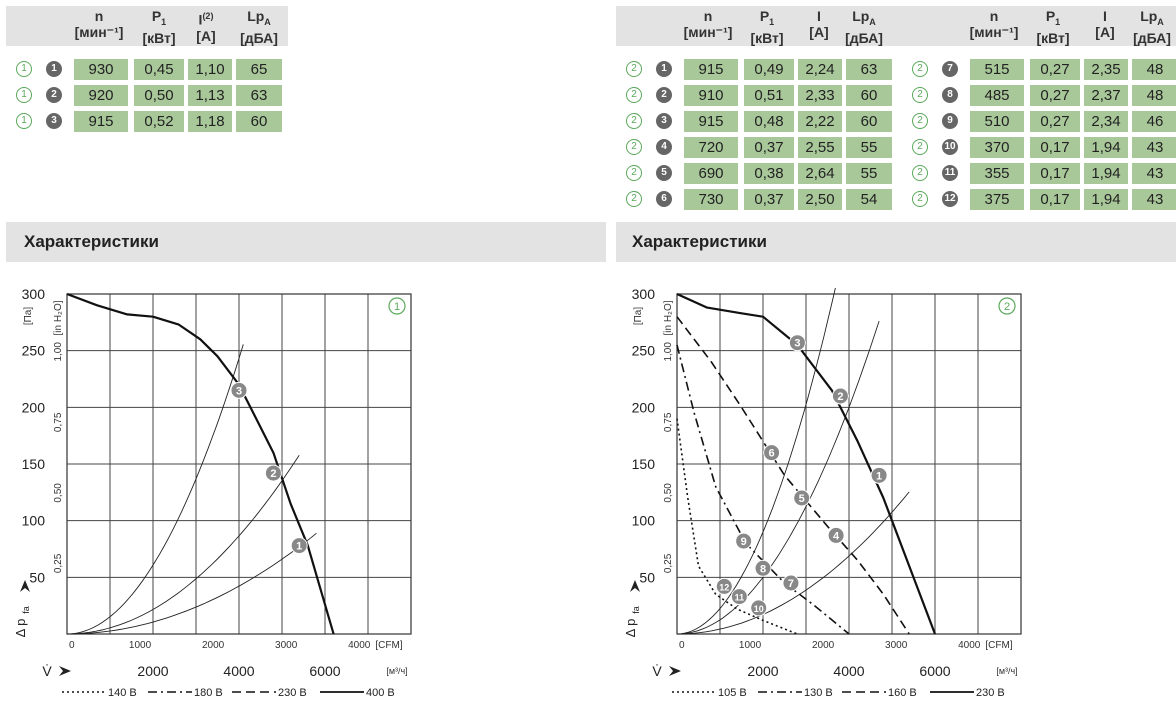 This screenshot has height=714, width=1176. I want to click on y-tick-label-inh2o: 0,75, so click(668, 422).